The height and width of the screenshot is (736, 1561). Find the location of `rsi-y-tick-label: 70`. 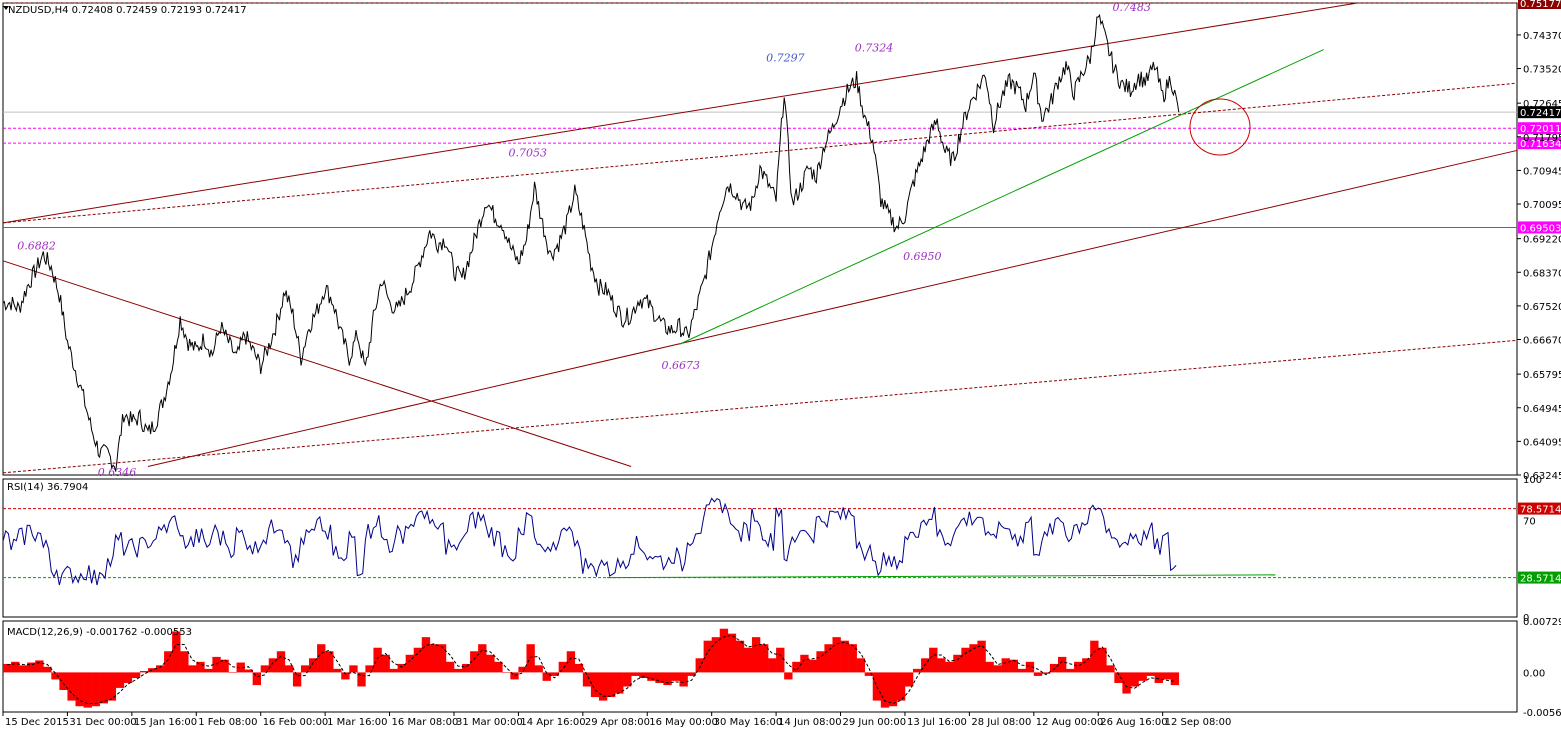

rsi-y-tick-label: 70 is located at coordinates (1529, 521).